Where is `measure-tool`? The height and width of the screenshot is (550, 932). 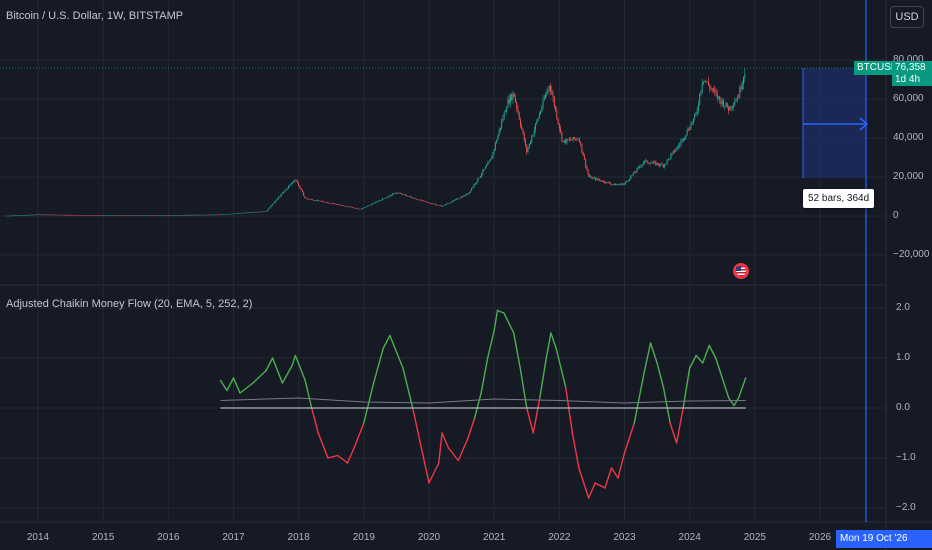
measure-tool is located at coordinates (835, 123).